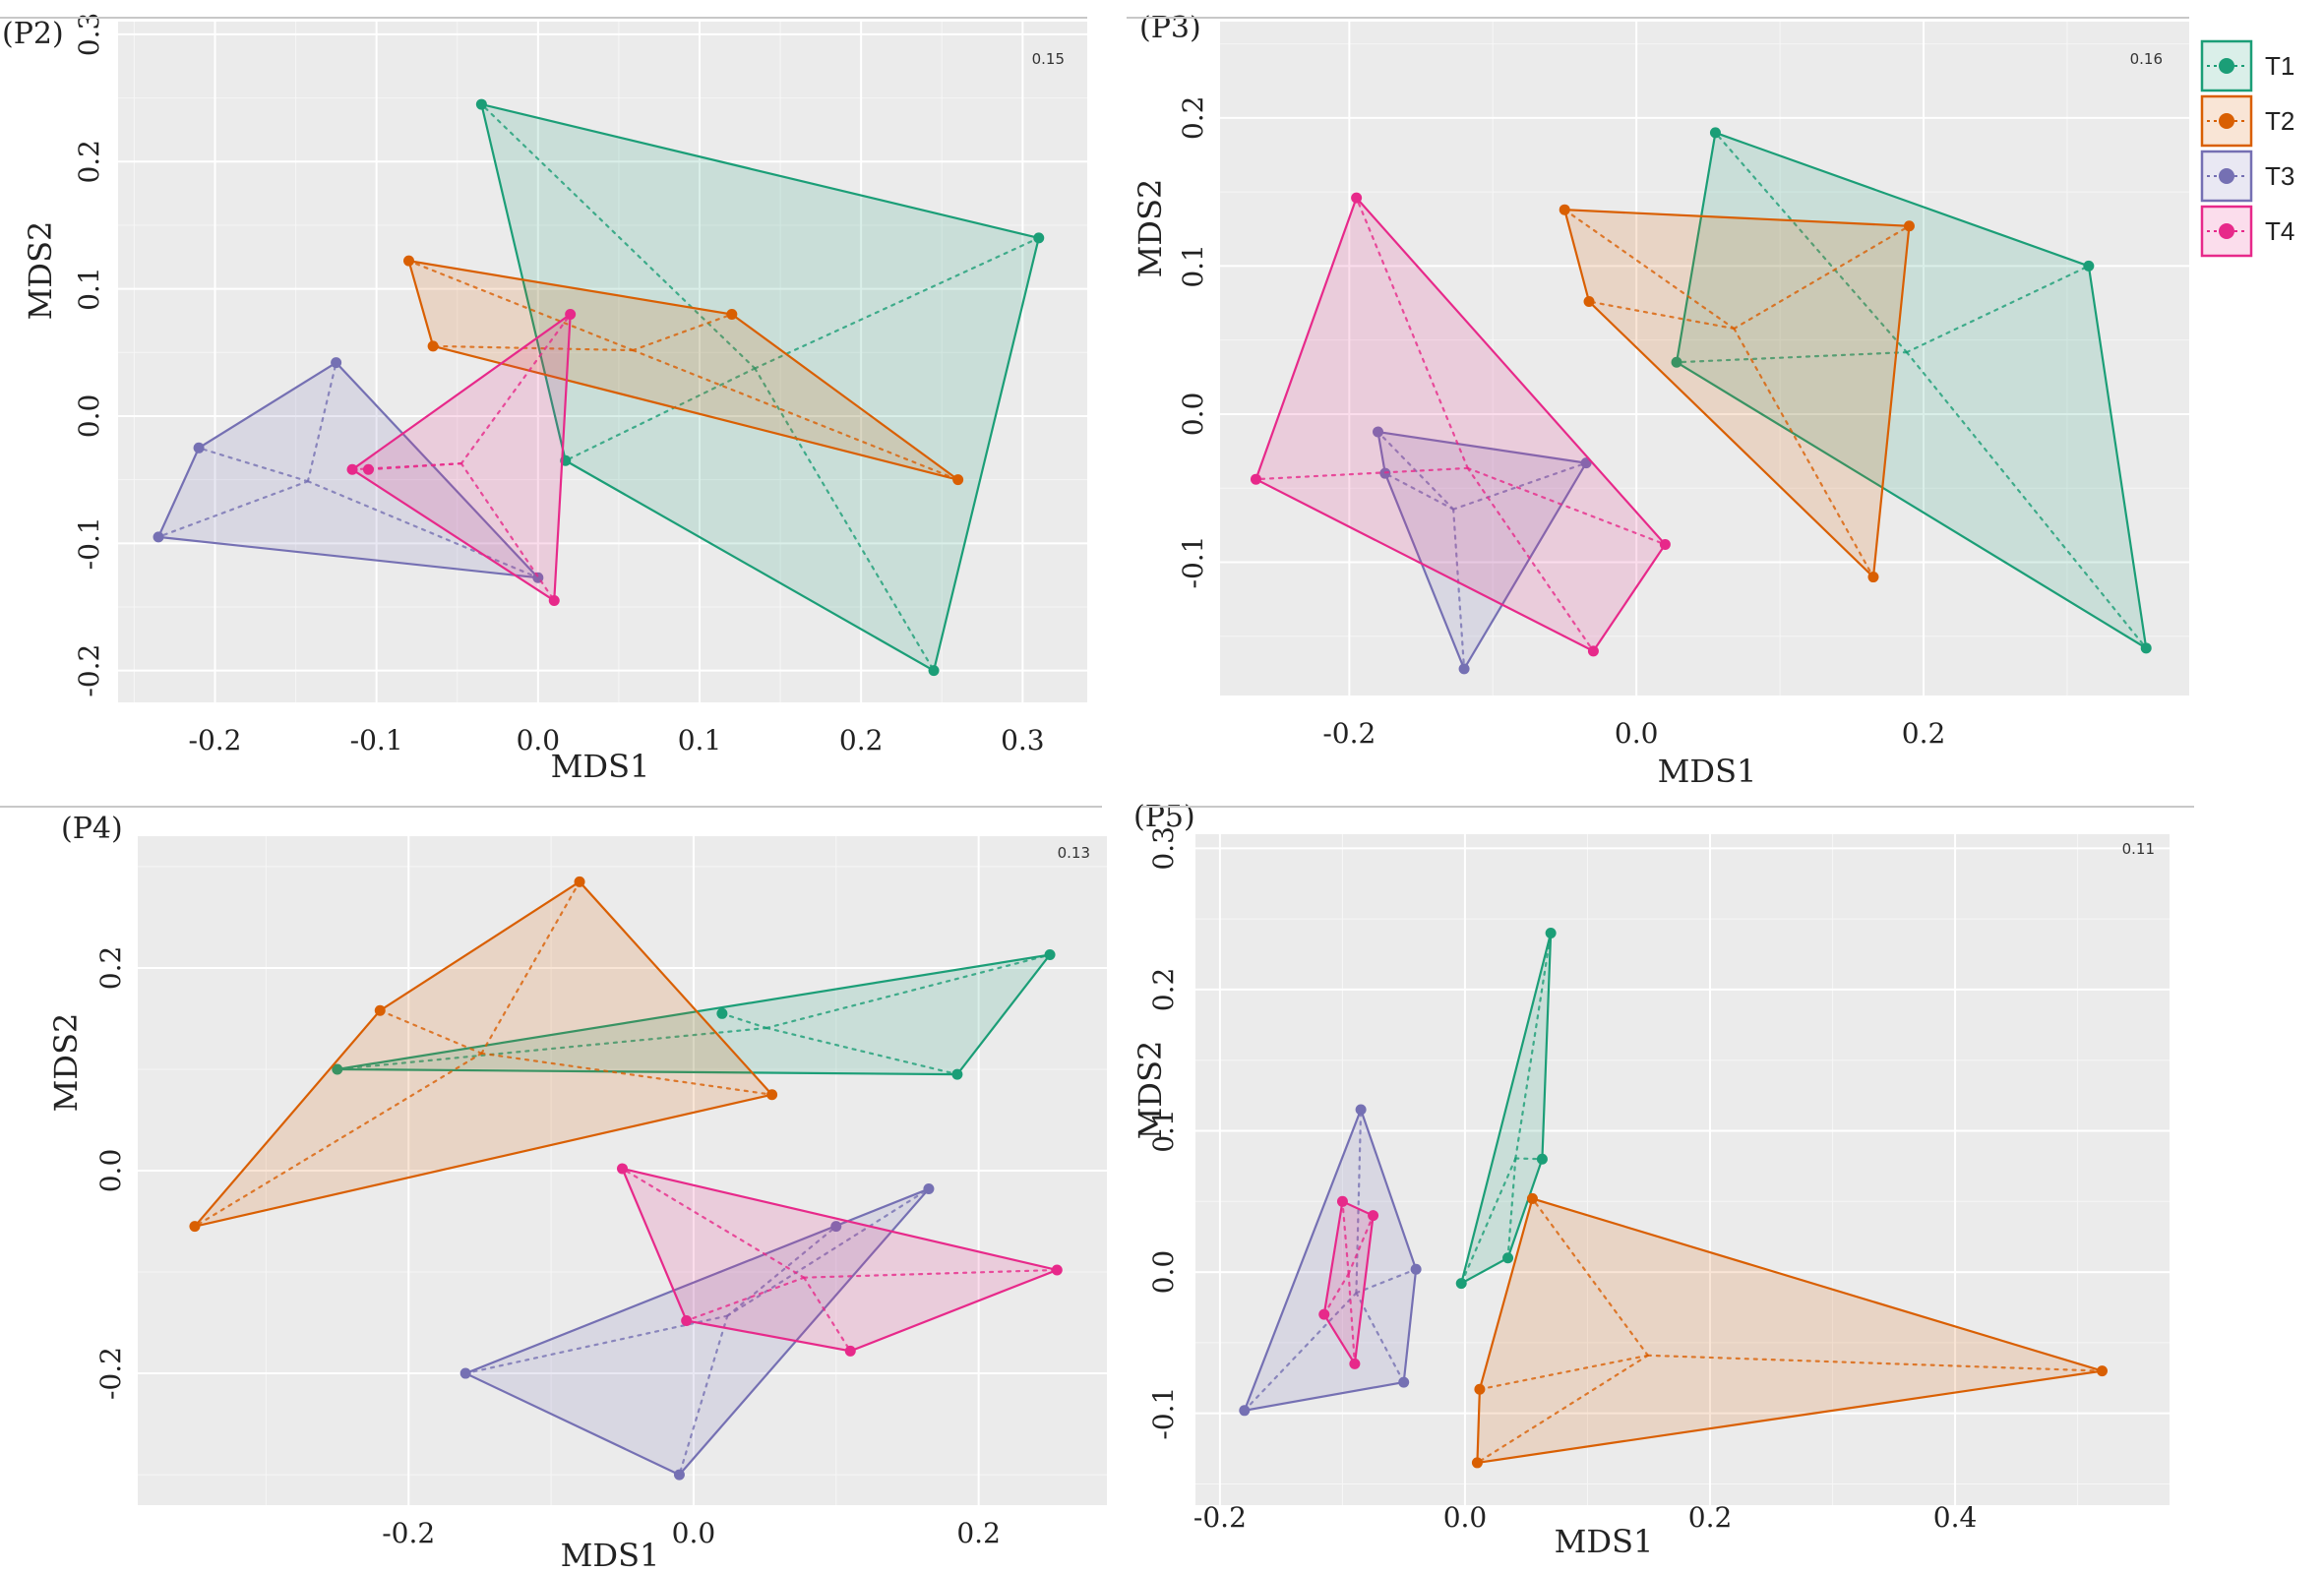 The height and width of the screenshot is (1573, 2324). I want to click on p5-point-t2, so click(1532, 1198).